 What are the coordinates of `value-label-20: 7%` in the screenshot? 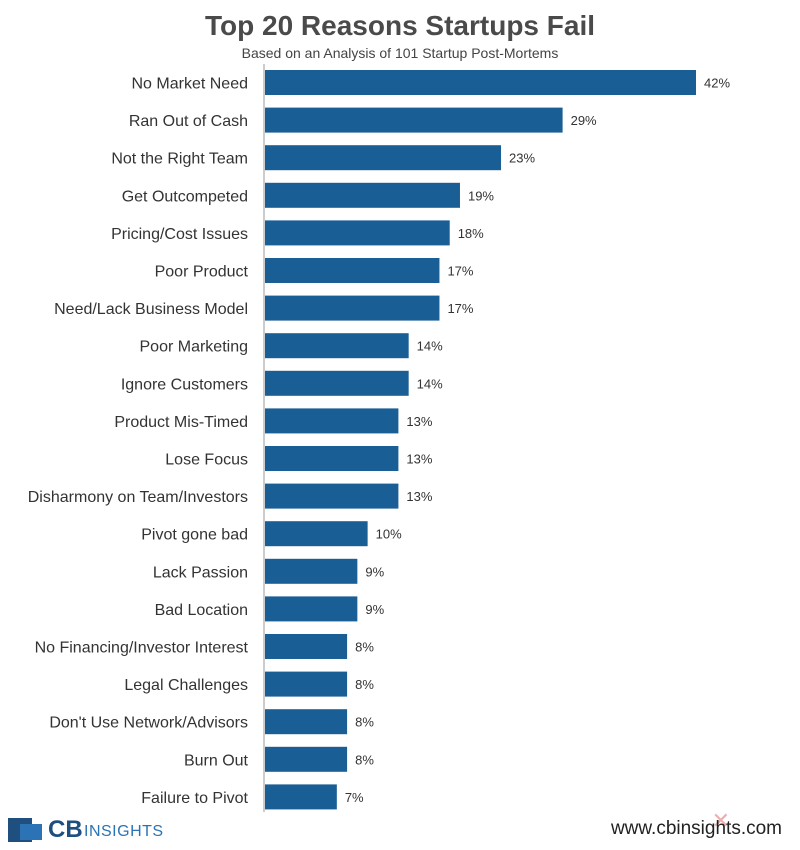 It's located at (354, 797).